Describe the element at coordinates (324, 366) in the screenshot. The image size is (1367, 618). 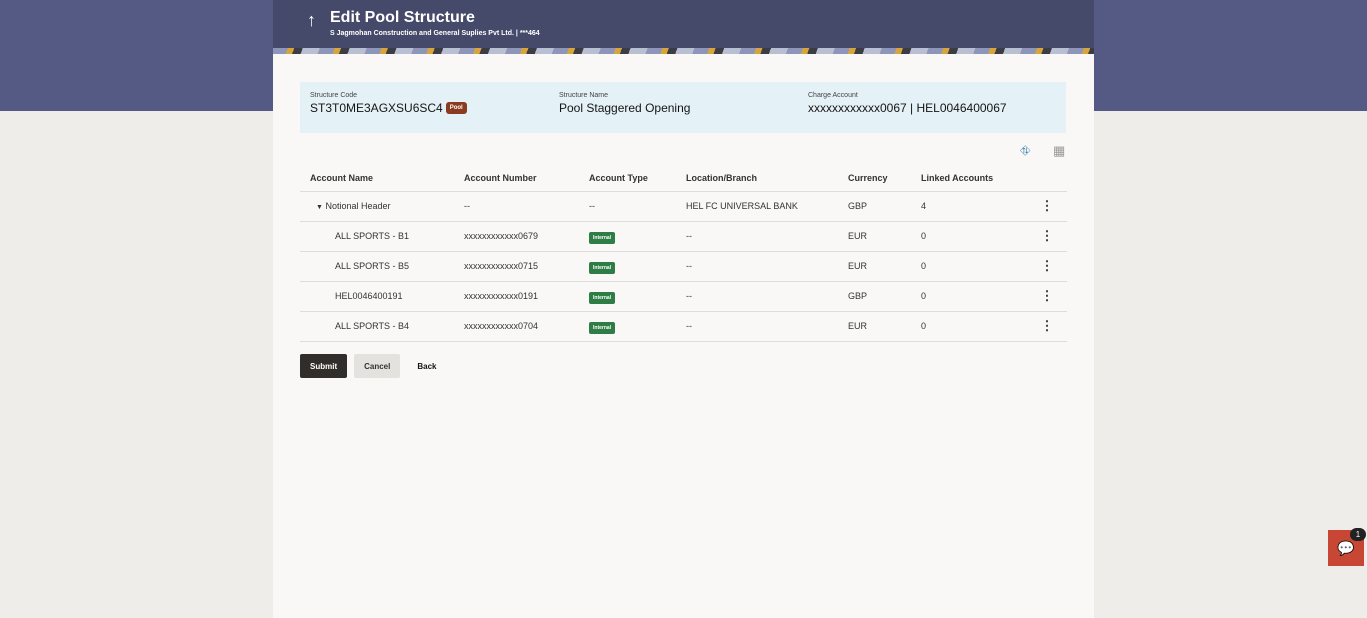
I see `submit-button: Submit` at that location.